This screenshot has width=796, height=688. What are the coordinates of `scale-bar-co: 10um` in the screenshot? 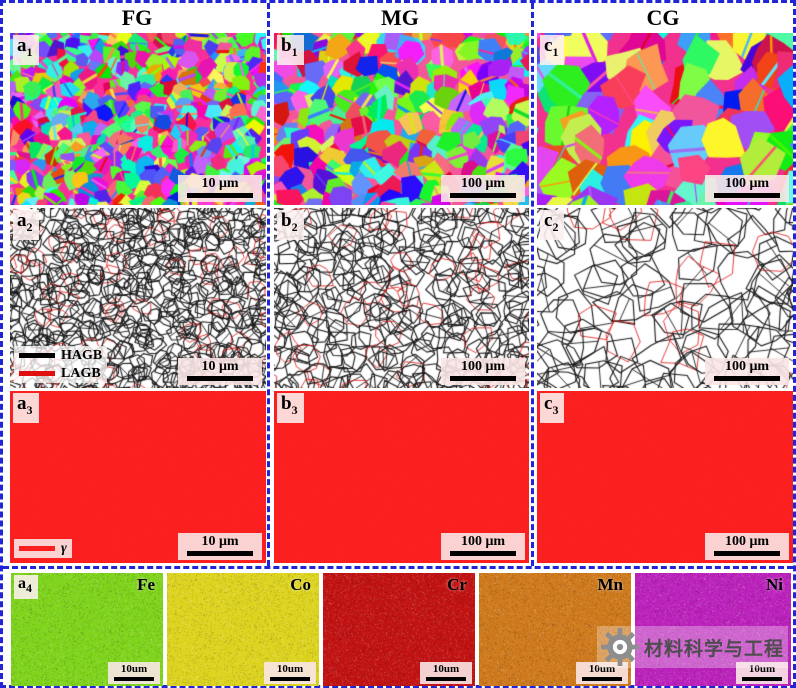 It's located at (290, 673).